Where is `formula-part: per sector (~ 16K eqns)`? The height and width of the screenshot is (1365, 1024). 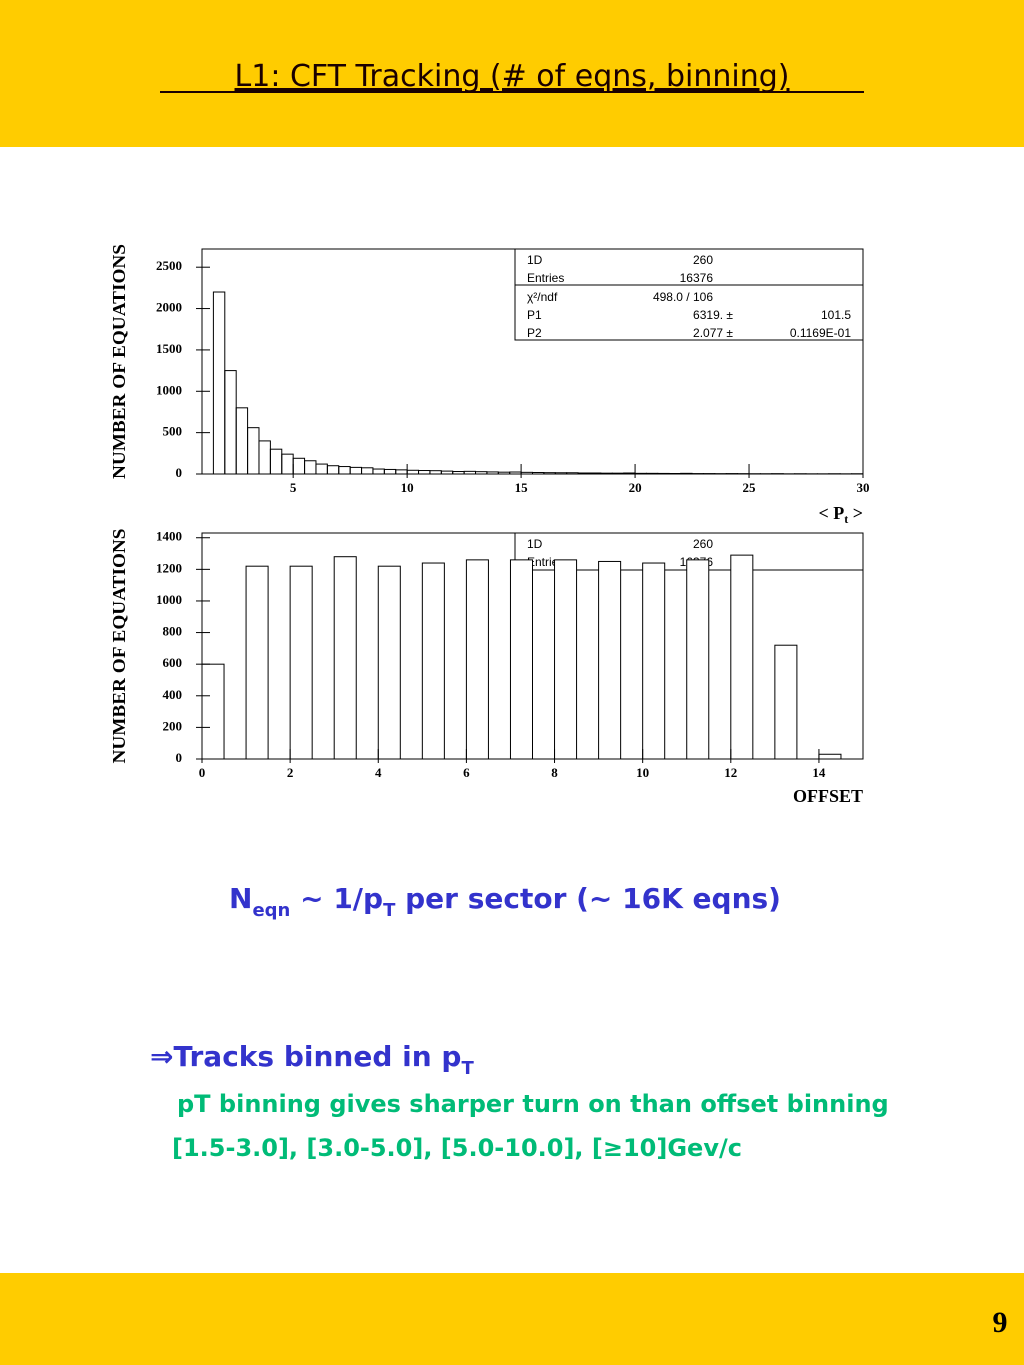 formula-part: per sector (~ 16K eqns) is located at coordinates (588, 898).